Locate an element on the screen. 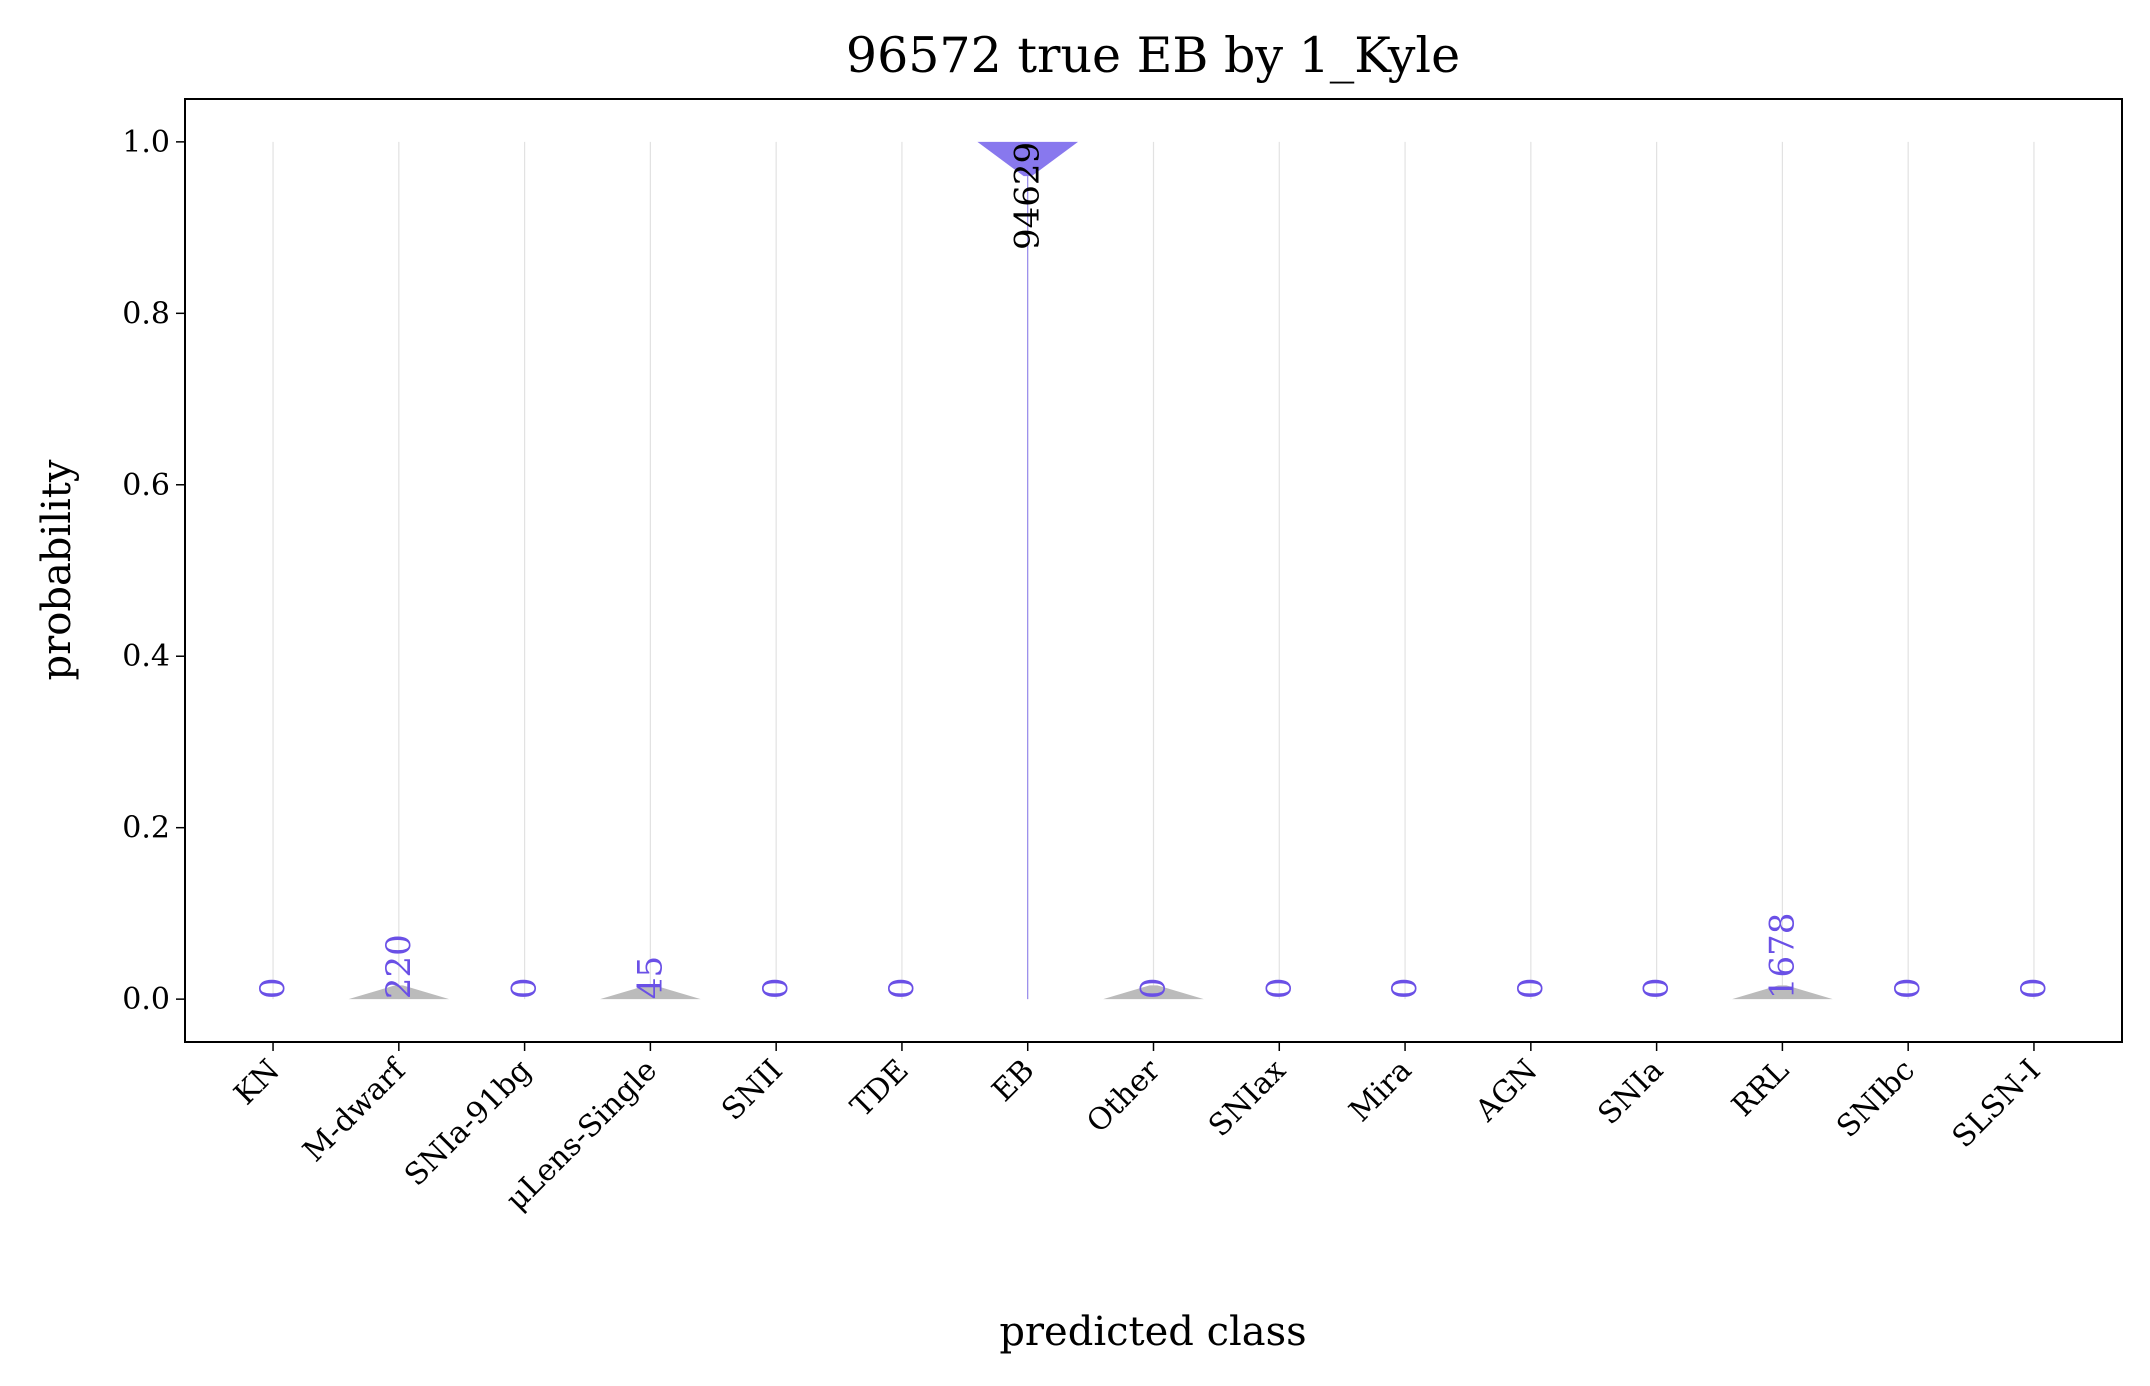 Image resolution: width=2150 pixels, height=1386 pixels. x-tick-label: Other is located at coordinates (1123, 1095).